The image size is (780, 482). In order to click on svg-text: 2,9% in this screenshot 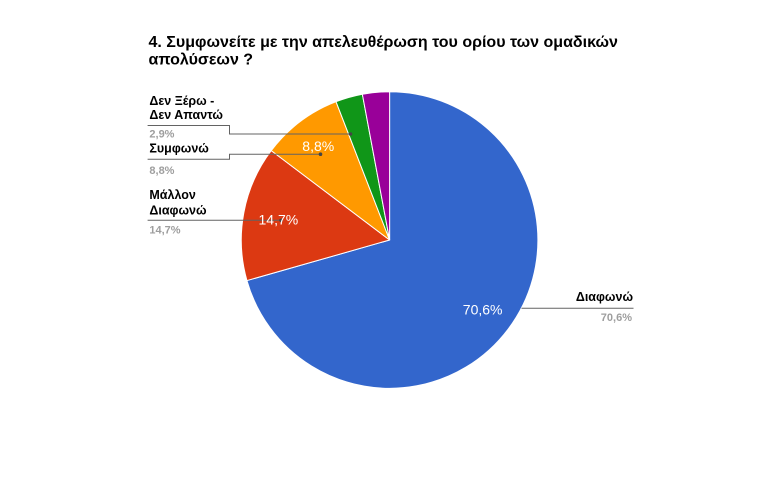, I will do `click(161, 135)`.